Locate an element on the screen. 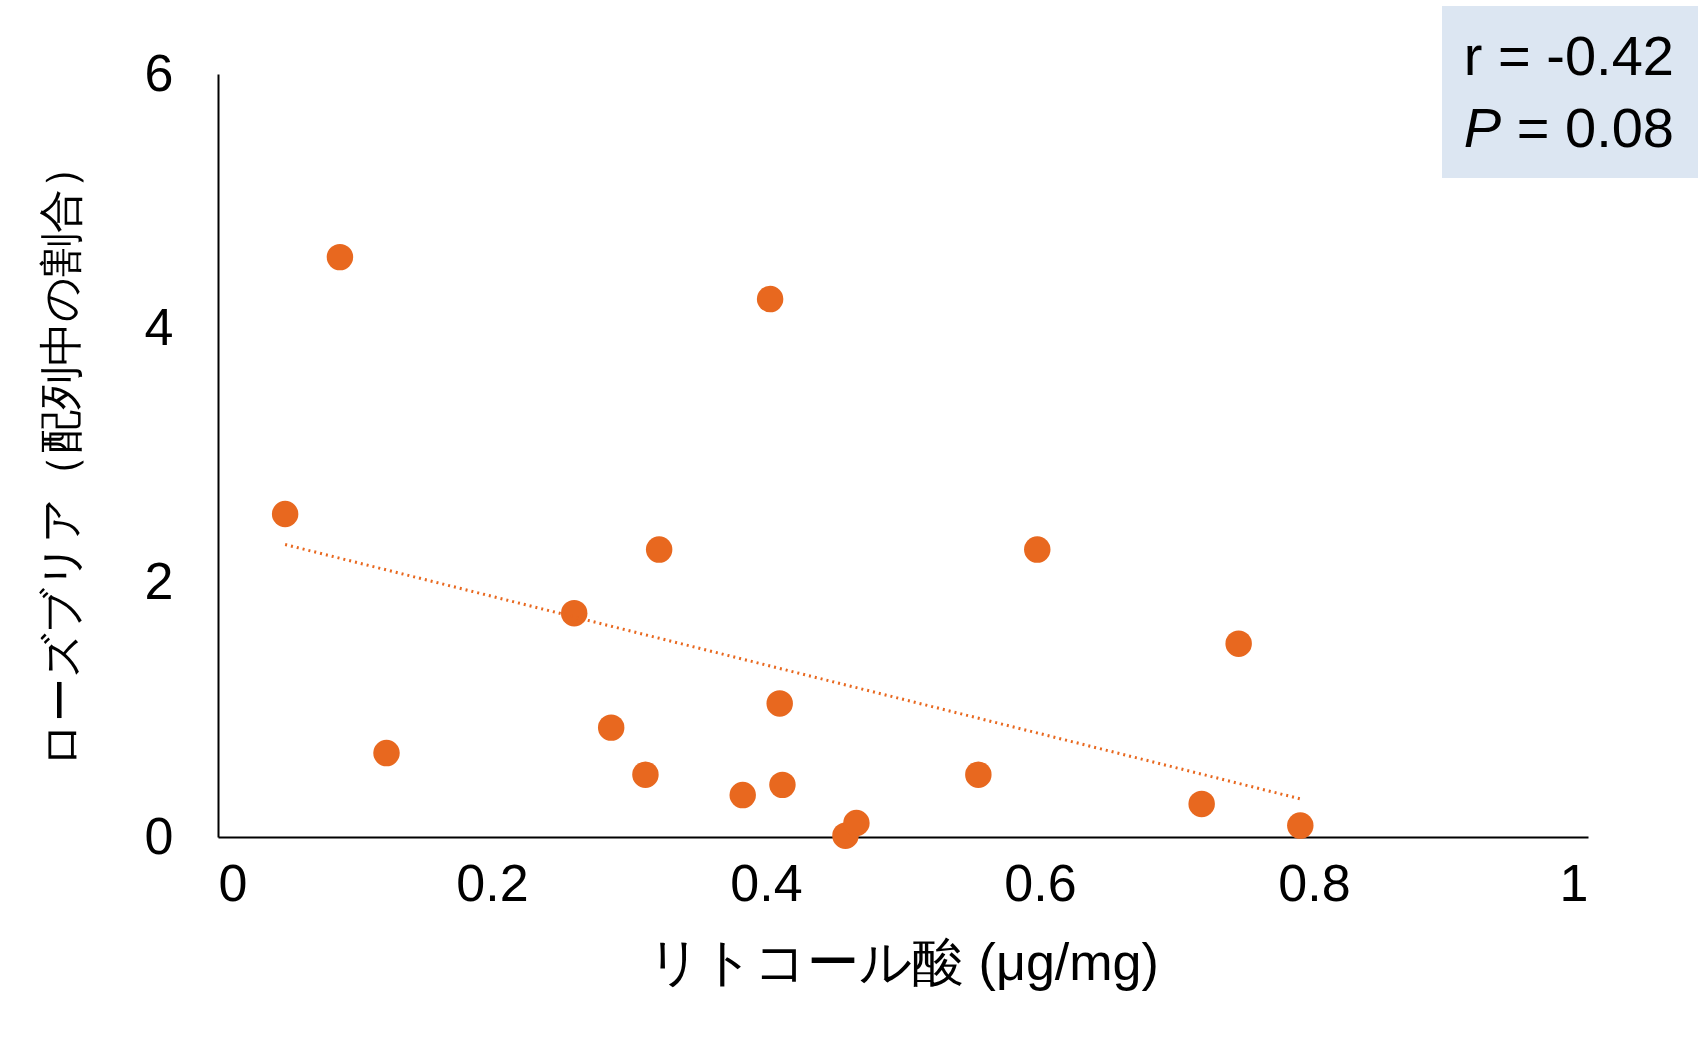  y-axis-title: ローズブリア（配列中の割合） is located at coordinates (60, 456).